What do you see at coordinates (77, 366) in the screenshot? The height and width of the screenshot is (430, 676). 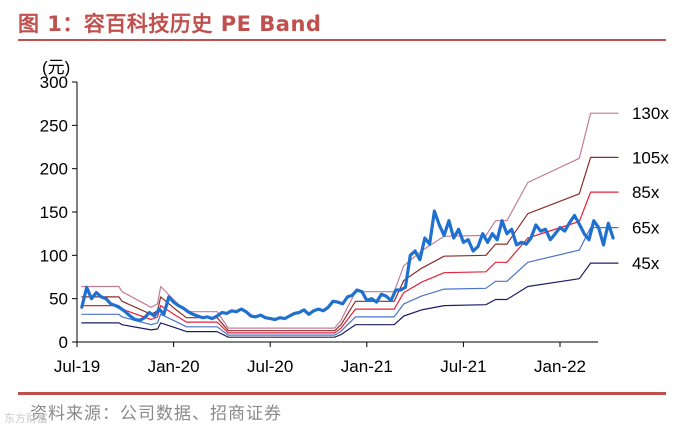 I see `x-tick-label: Jul-19` at bounding box center [77, 366].